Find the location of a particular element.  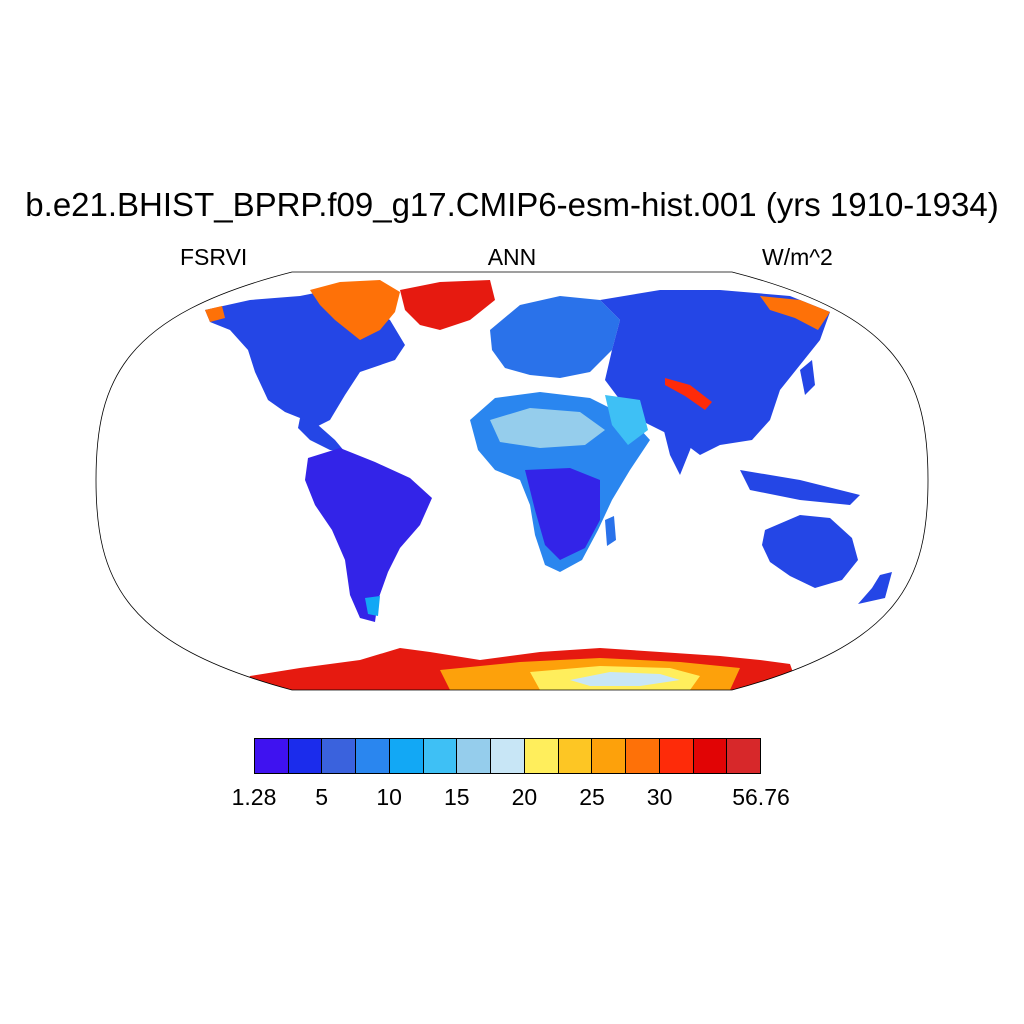

asia-region is located at coordinates (715, 372).